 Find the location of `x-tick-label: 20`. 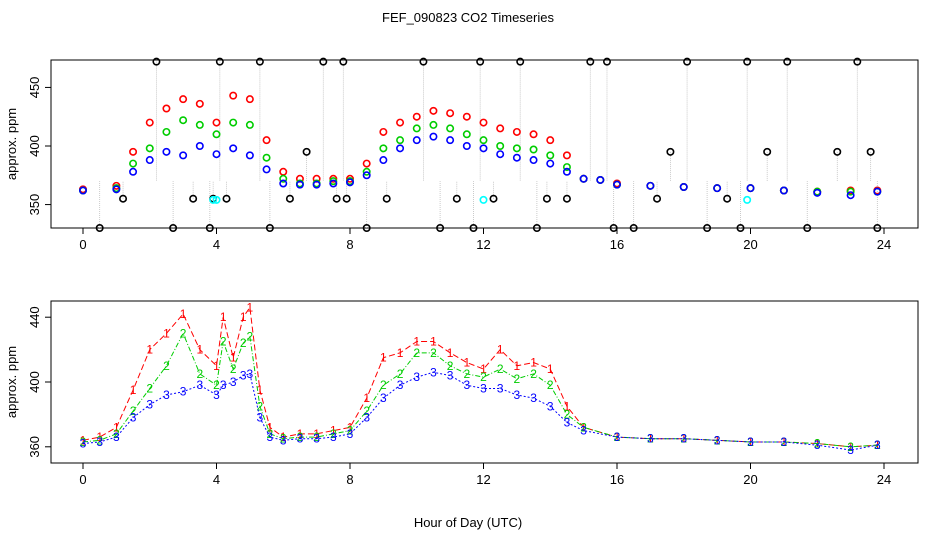

x-tick-label: 20 is located at coordinates (750, 479).